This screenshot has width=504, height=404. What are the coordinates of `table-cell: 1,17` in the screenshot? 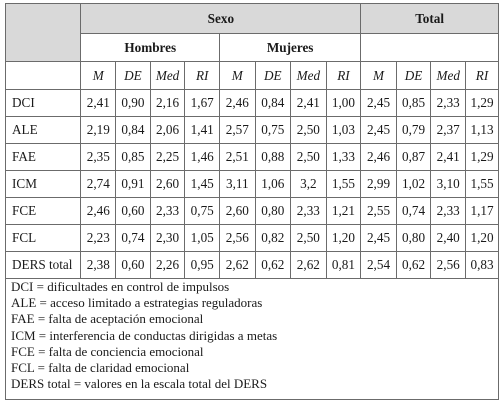 It's located at (482, 211).